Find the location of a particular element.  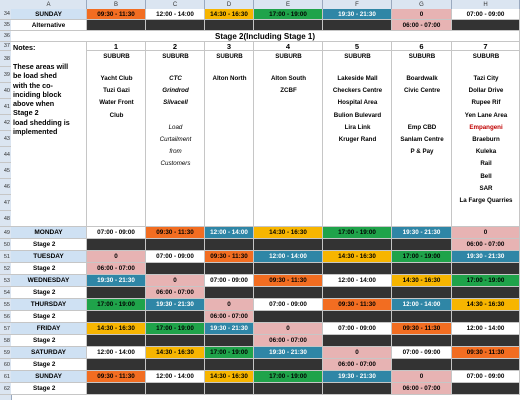

row-number: 50 is located at coordinates (5, 245).